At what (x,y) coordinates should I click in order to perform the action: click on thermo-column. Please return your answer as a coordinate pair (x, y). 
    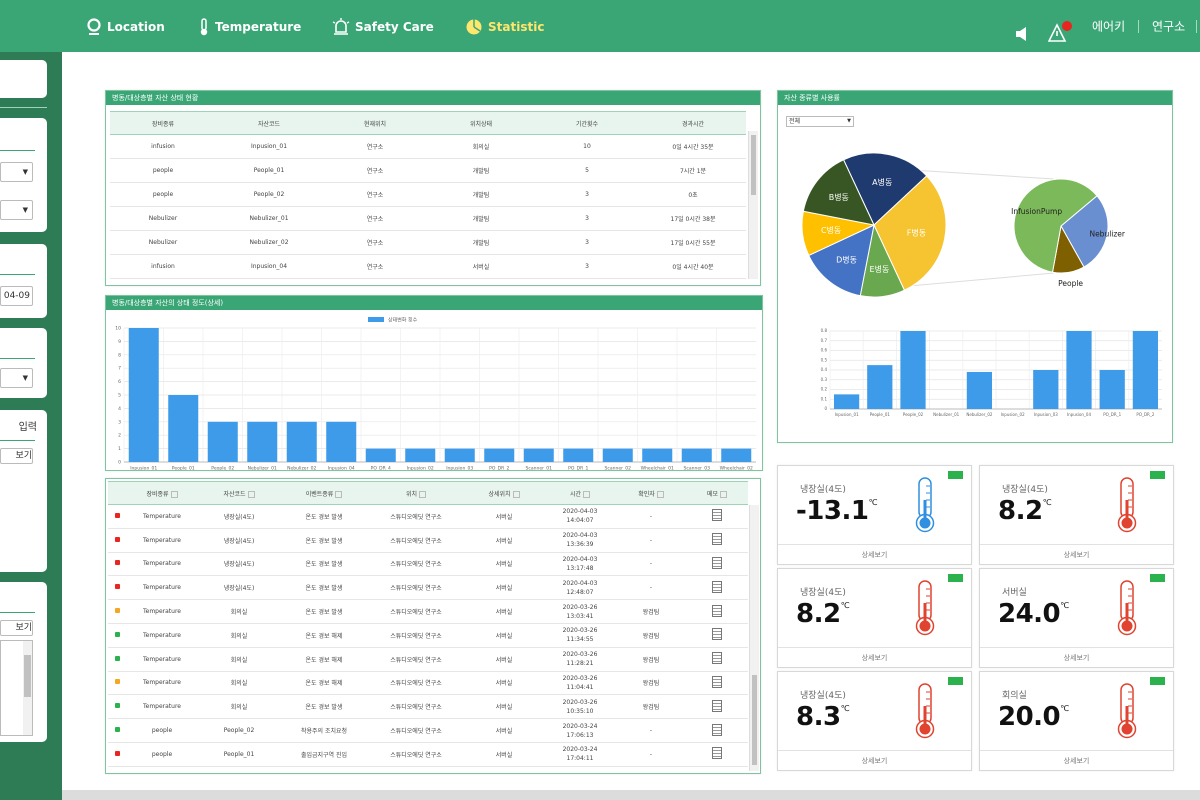
    Looking at the image, I should click on (1127, 717).